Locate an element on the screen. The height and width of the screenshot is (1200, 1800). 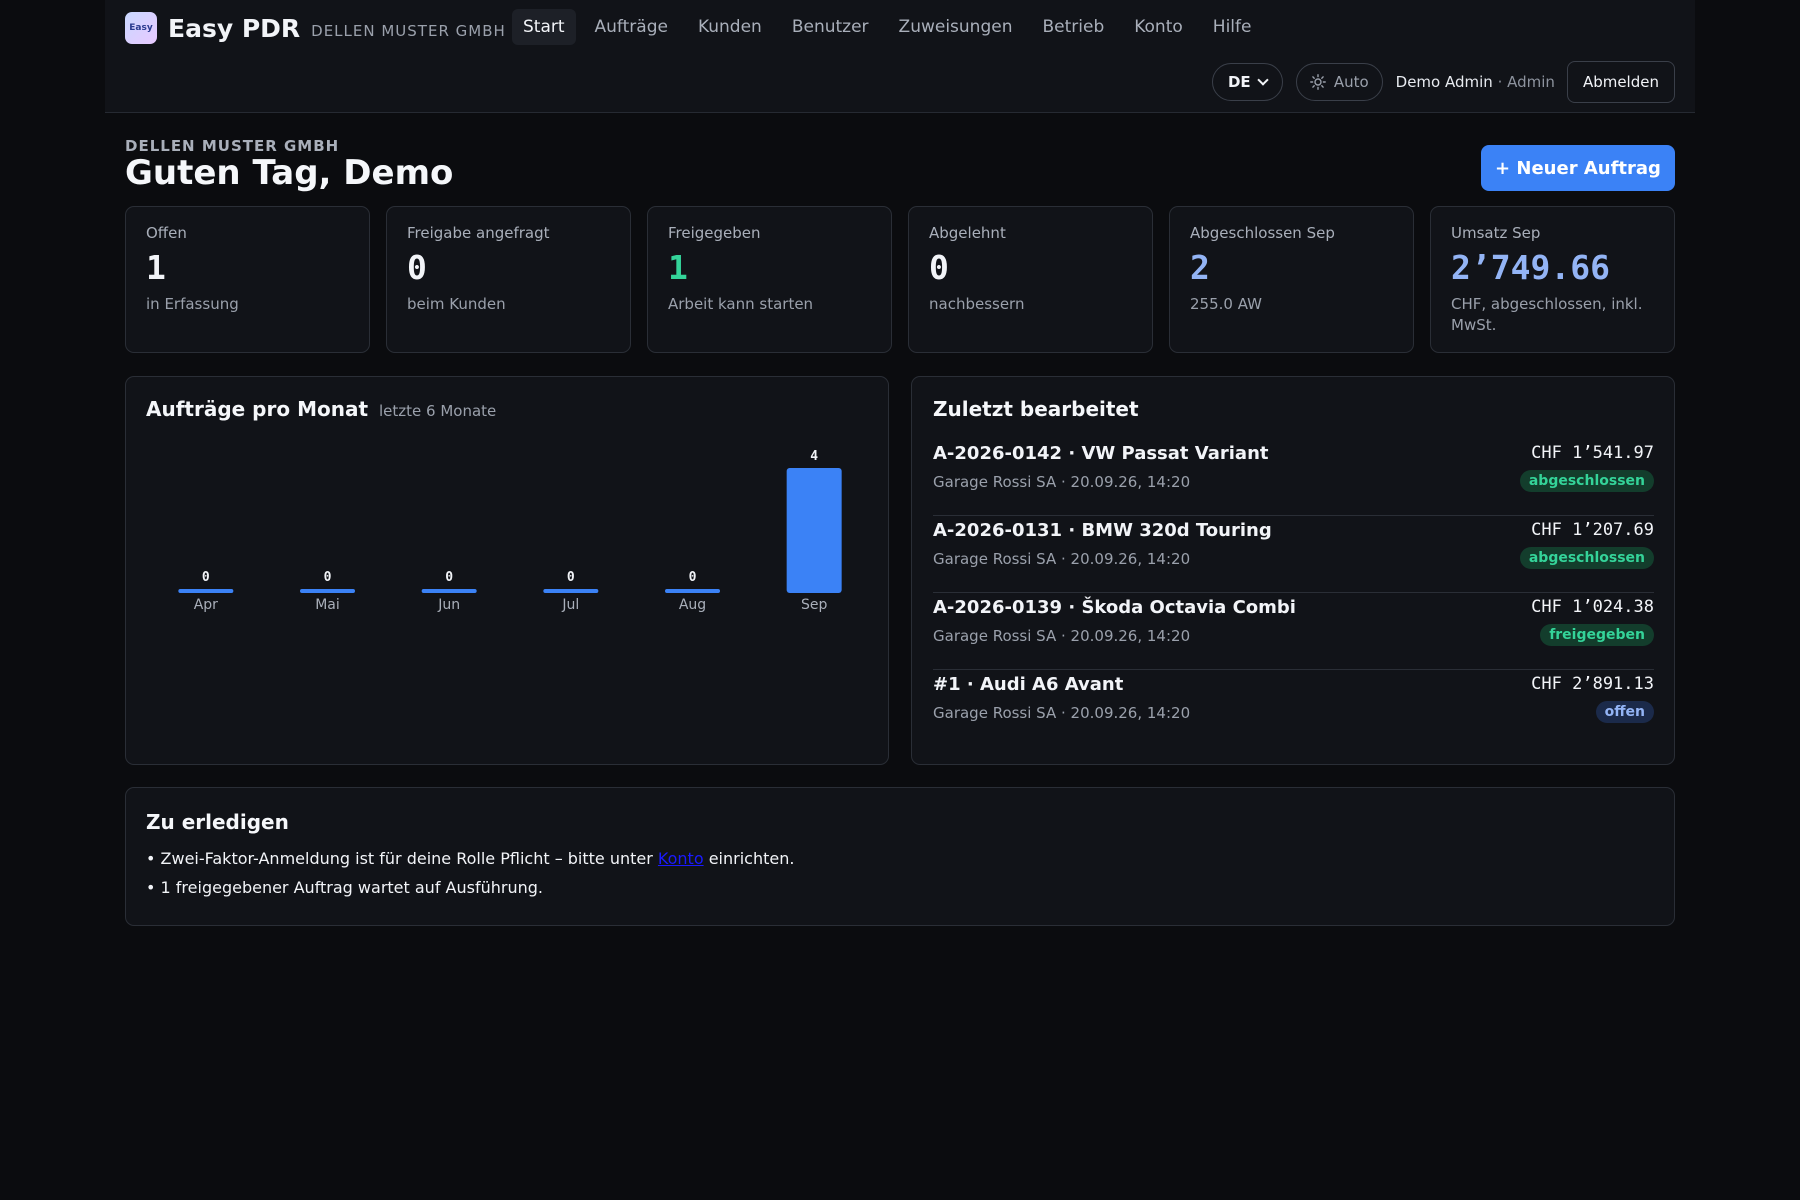
stat-label: Umsatz Sep is located at coordinates (1496, 233).